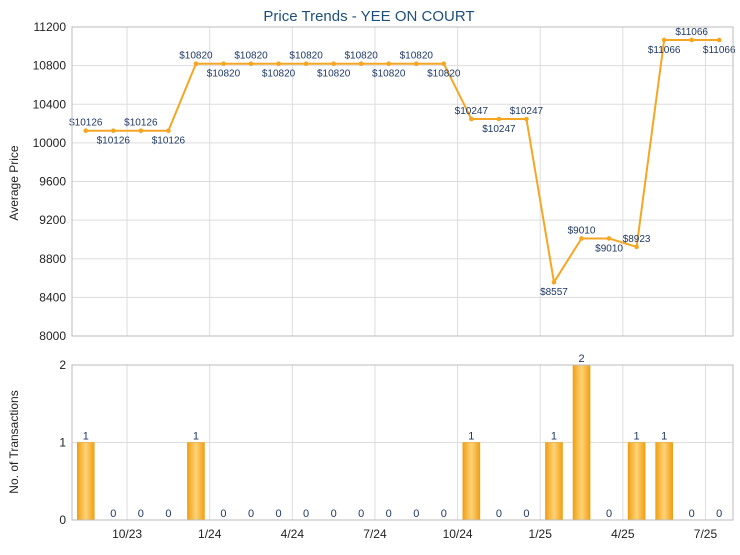 The width and height of the screenshot is (740, 555). What do you see at coordinates (50, 27) in the screenshot?
I see `price-tick-label: 11200` at bounding box center [50, 27].